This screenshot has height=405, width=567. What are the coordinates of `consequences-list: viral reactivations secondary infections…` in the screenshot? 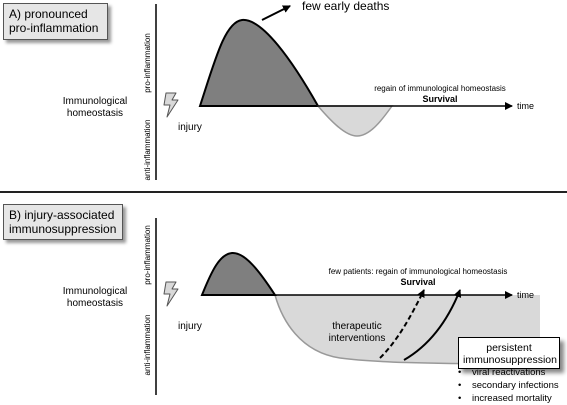 It's located at (508, 385).